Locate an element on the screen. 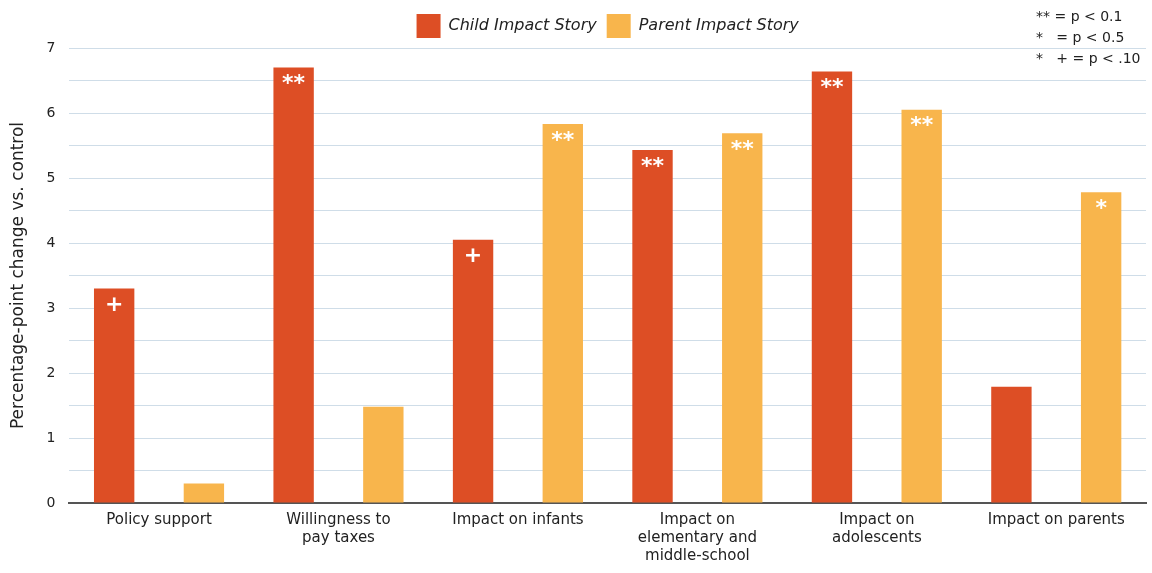  y-tick-label: 4 is located at coordinates (51, 241).